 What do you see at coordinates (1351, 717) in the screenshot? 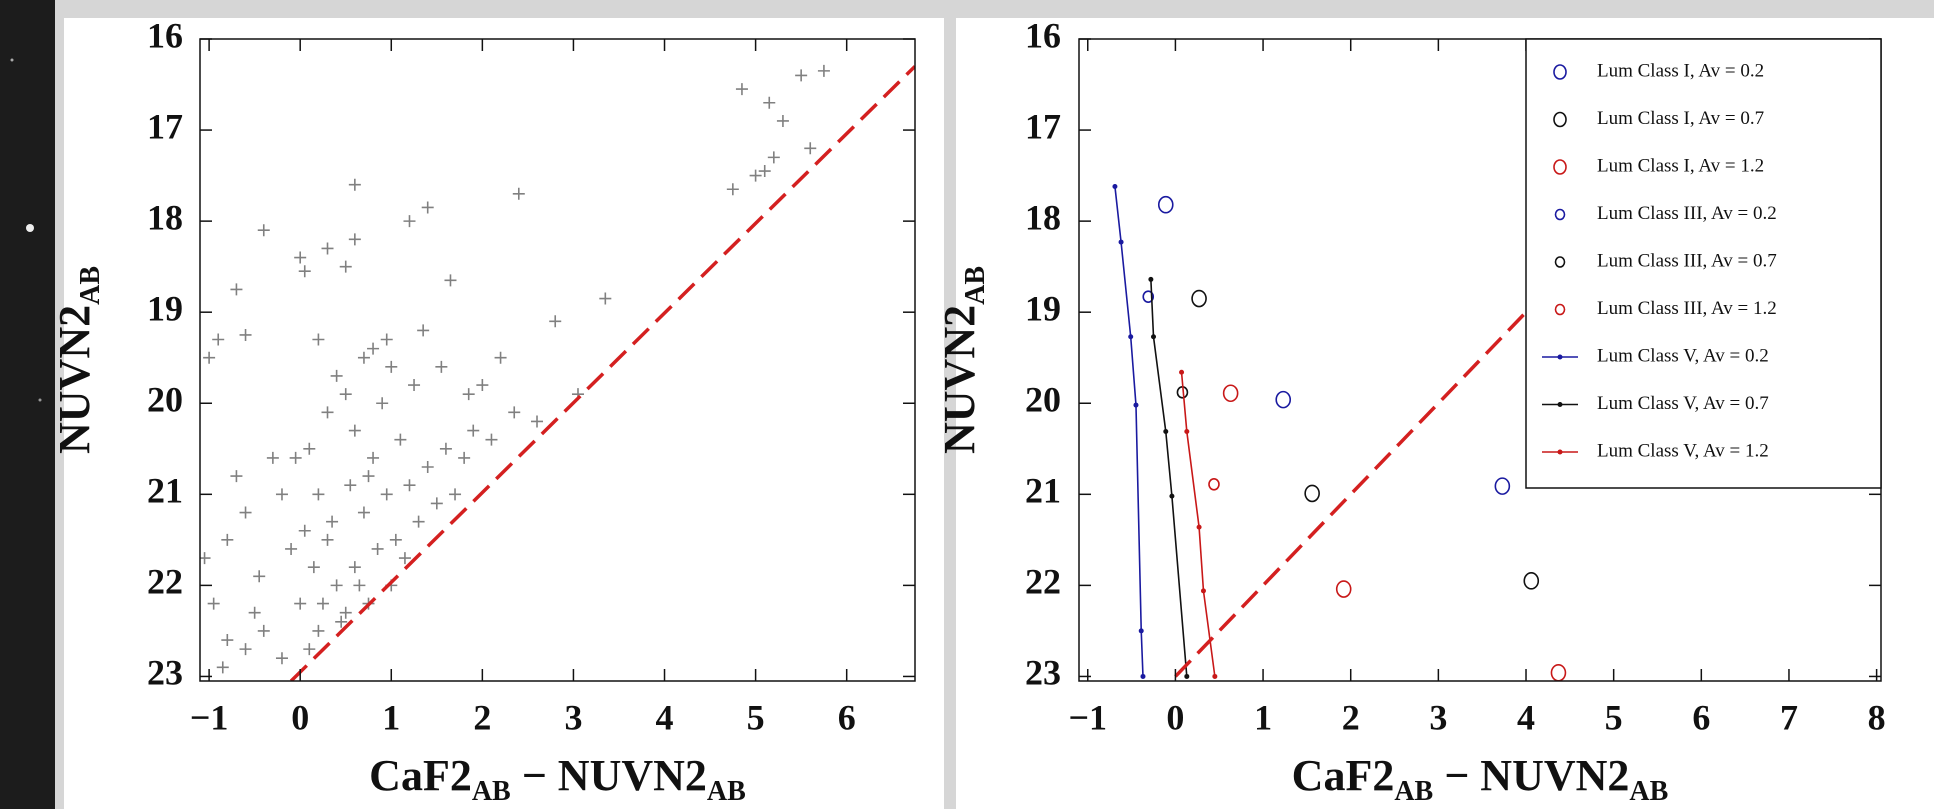
I see `x-tick-label: 2` at bounding box center [1351, 717].